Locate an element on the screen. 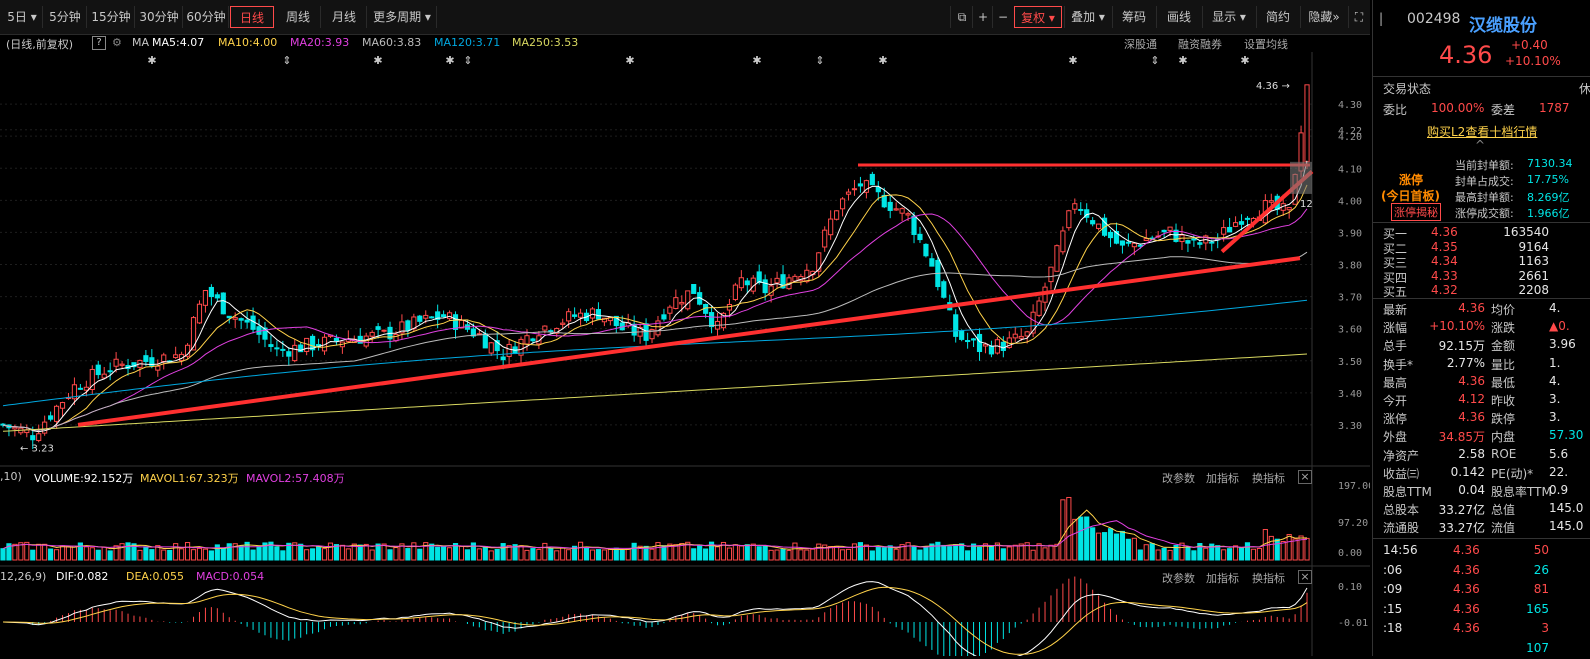 This screenshot has height=659, width=1590. bid-price: 4.32 is located at coordinates (1444, 290).